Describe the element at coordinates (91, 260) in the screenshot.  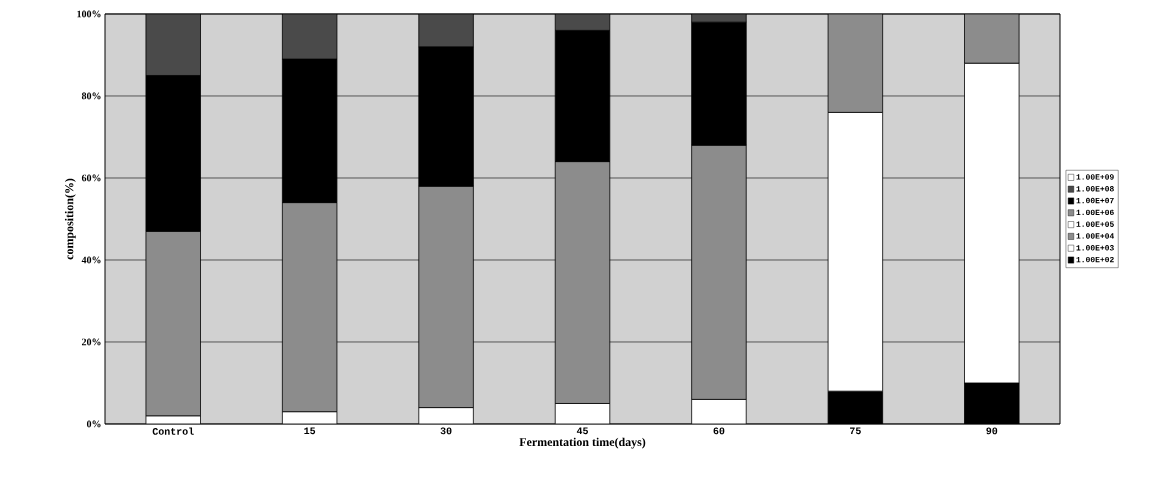
I see `y-tick-label: 40%` at that location.